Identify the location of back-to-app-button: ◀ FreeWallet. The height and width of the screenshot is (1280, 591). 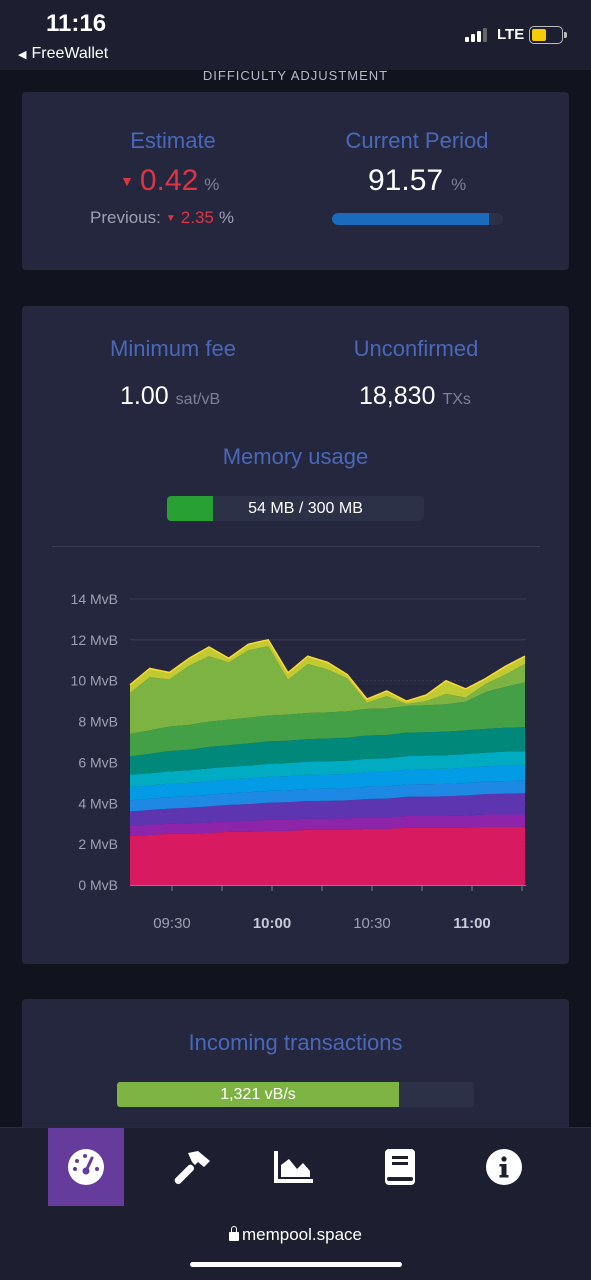
(63, 54).